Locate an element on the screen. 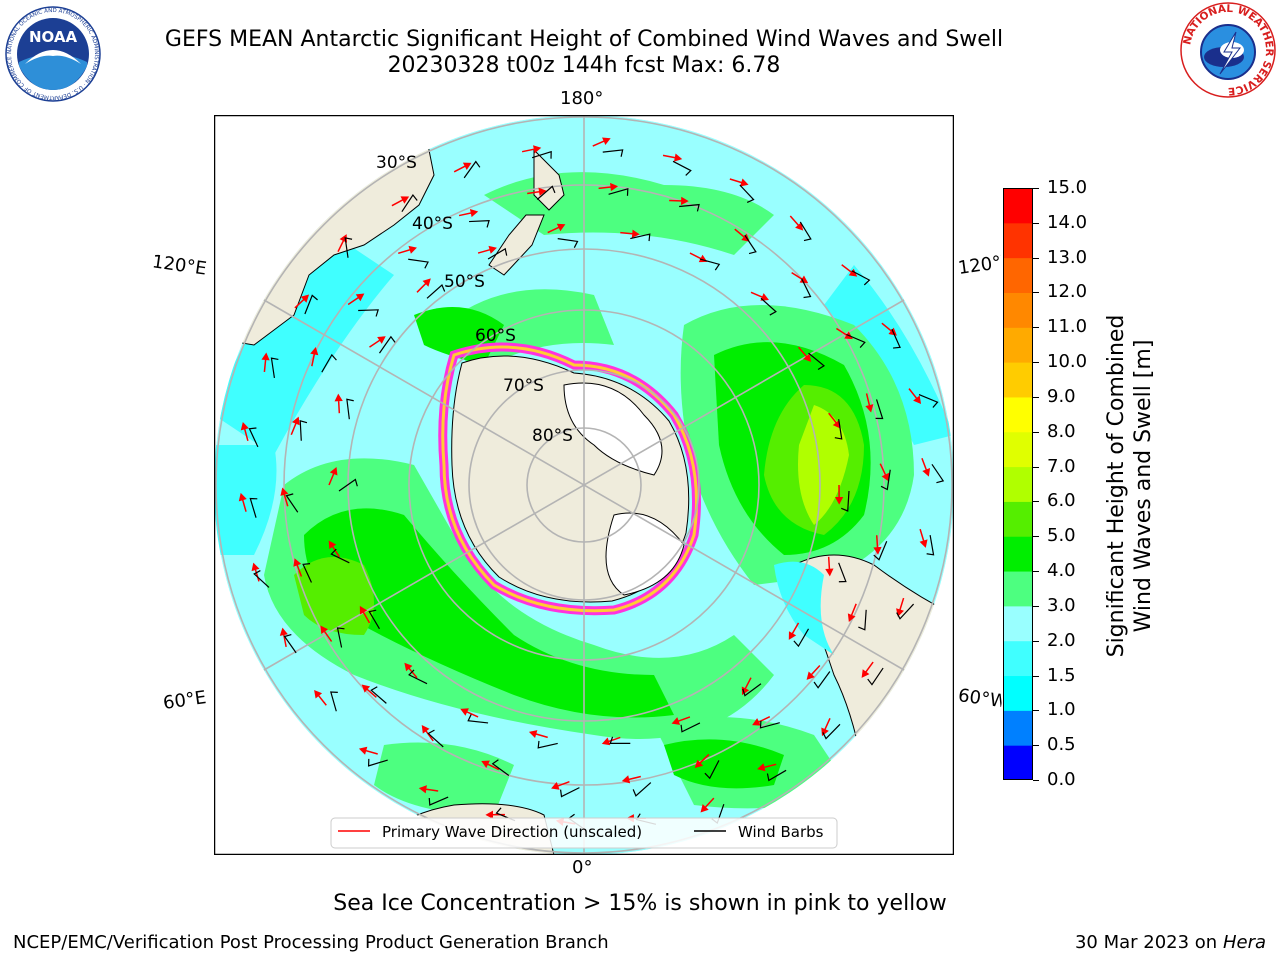 The width and height of the screenshot is (1280, 960). colorbar-tick-label: 13.0 is located at coordinates (1067, 257).